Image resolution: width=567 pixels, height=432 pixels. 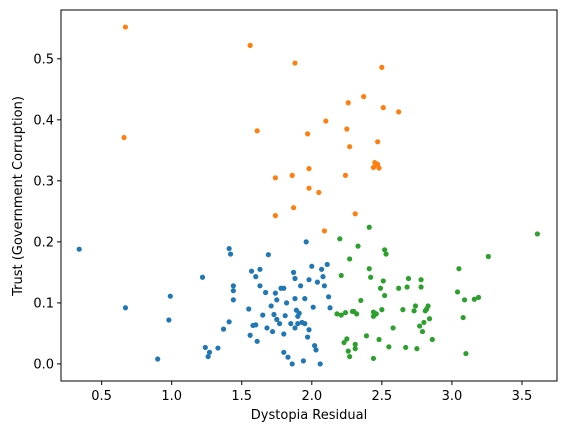 What do you see at coordinates (43, 120) in the screenshot?
I see `y-tick-label: 0.4` at bounding box center [43, 120].